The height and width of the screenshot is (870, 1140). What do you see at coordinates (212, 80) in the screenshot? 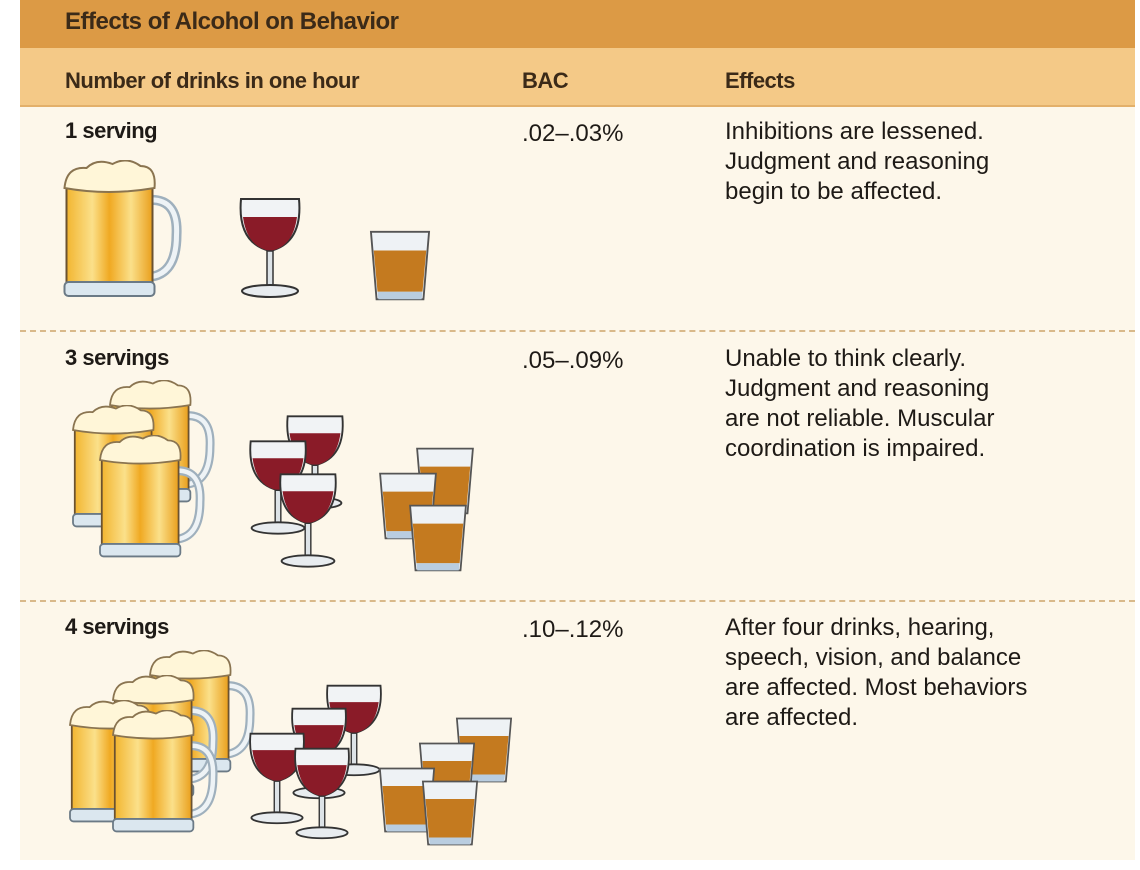
I see `column-header: Number of drinks in one hour` at bounding box center [212, 80].